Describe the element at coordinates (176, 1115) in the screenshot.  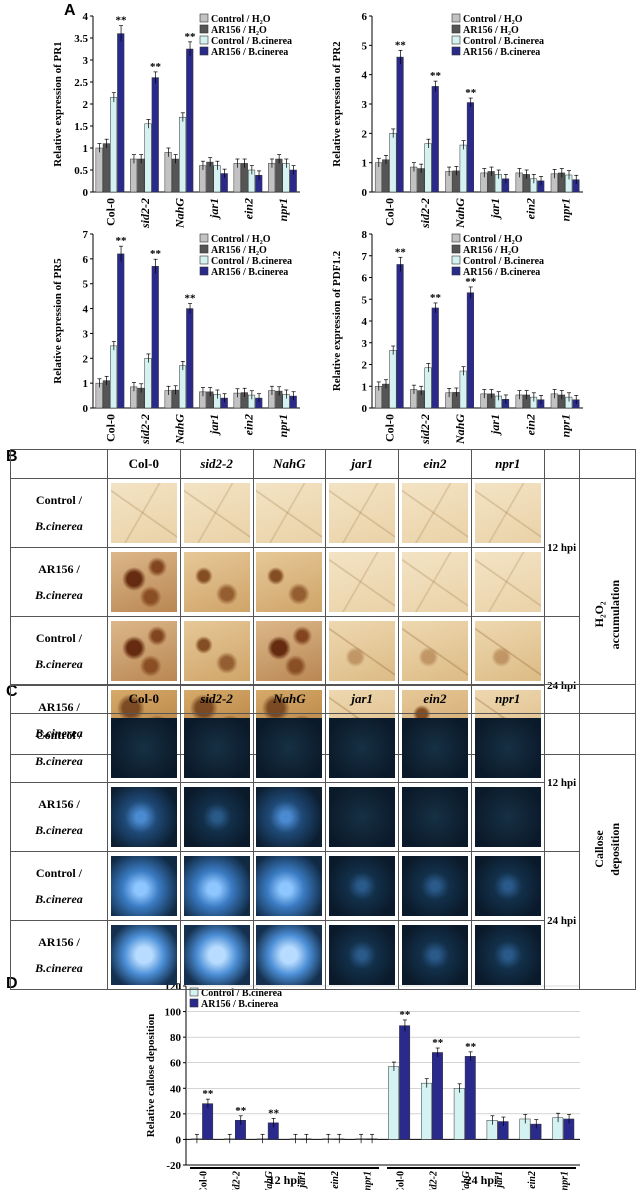
I see `y-tick-label: 20` at that location.